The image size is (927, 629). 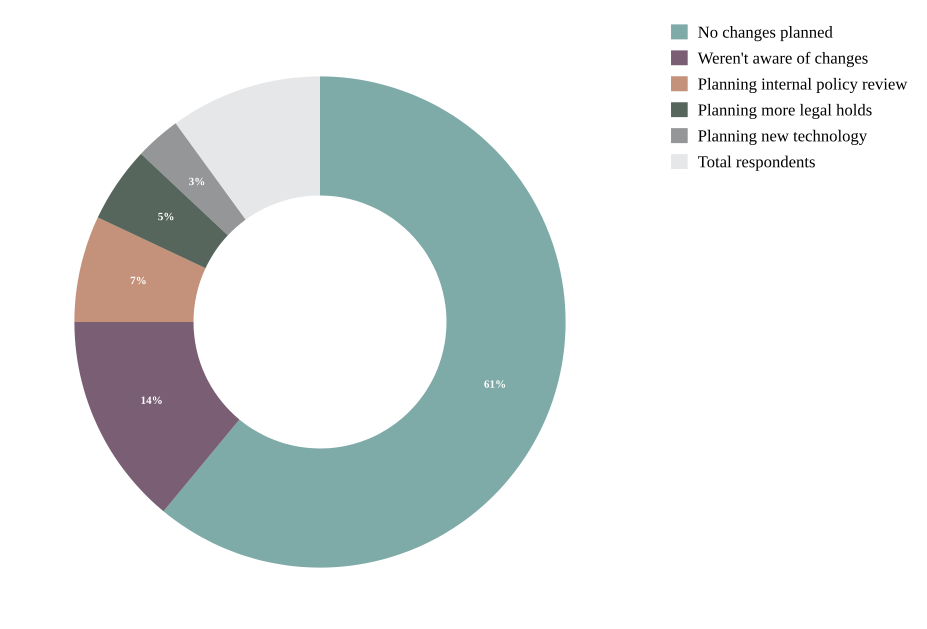 I want to click on legend-label: No changes planned, so click(x=765, y=34).